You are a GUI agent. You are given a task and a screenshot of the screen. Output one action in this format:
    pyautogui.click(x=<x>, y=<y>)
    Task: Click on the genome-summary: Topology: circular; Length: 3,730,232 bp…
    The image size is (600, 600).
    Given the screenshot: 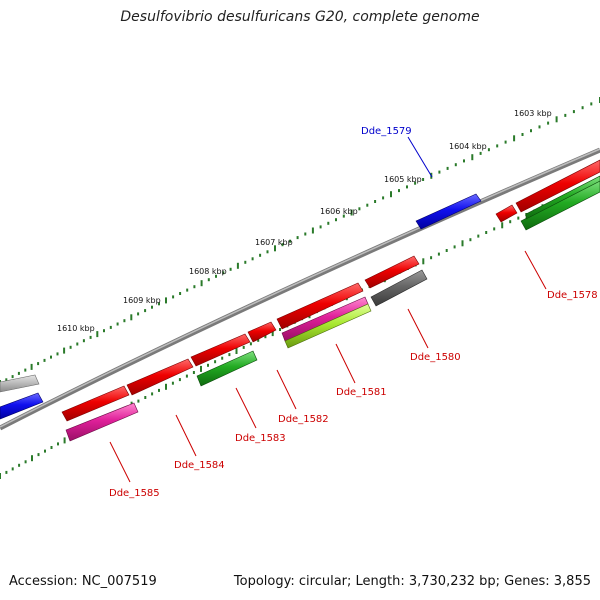 What is the action you would take?
    pyautogui.click(x=412, y=581)
    